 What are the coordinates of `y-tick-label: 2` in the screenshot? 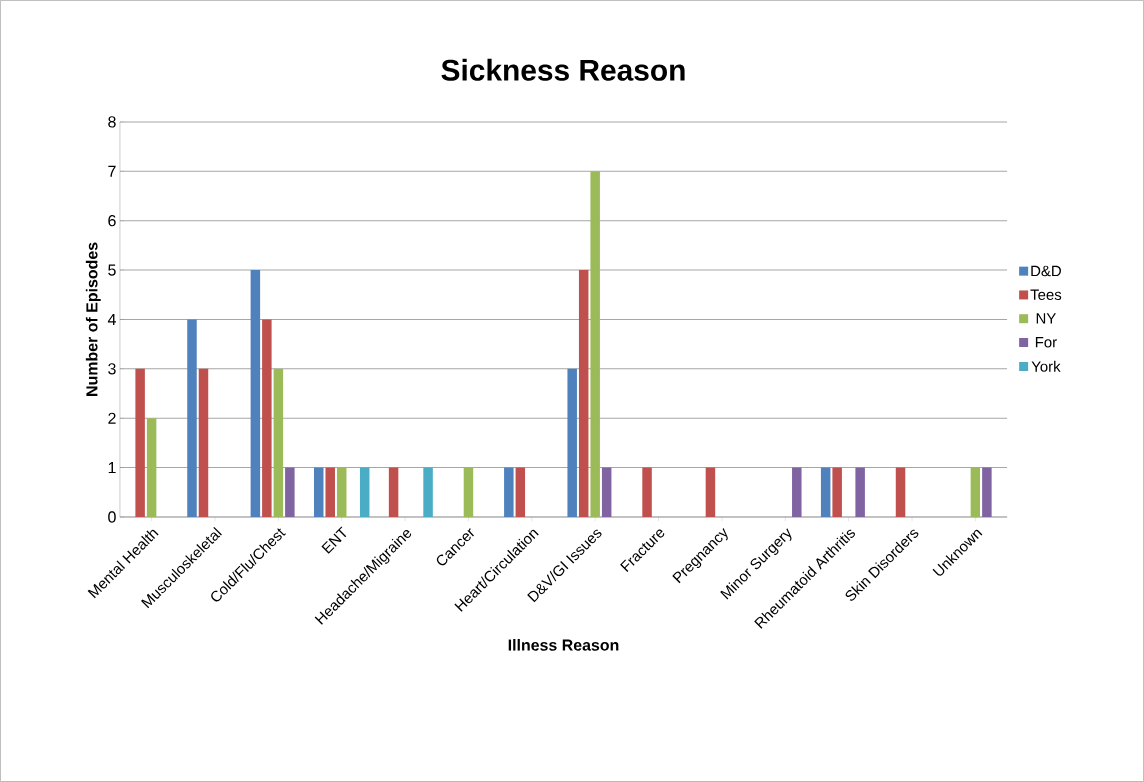 It's located at (112, 418).